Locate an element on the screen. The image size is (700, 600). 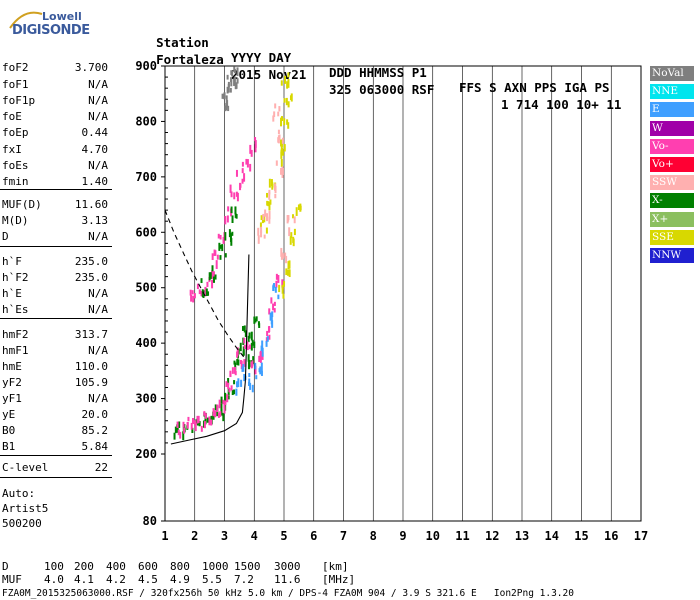
param-label: B1 is located at coordinates (9, 446).